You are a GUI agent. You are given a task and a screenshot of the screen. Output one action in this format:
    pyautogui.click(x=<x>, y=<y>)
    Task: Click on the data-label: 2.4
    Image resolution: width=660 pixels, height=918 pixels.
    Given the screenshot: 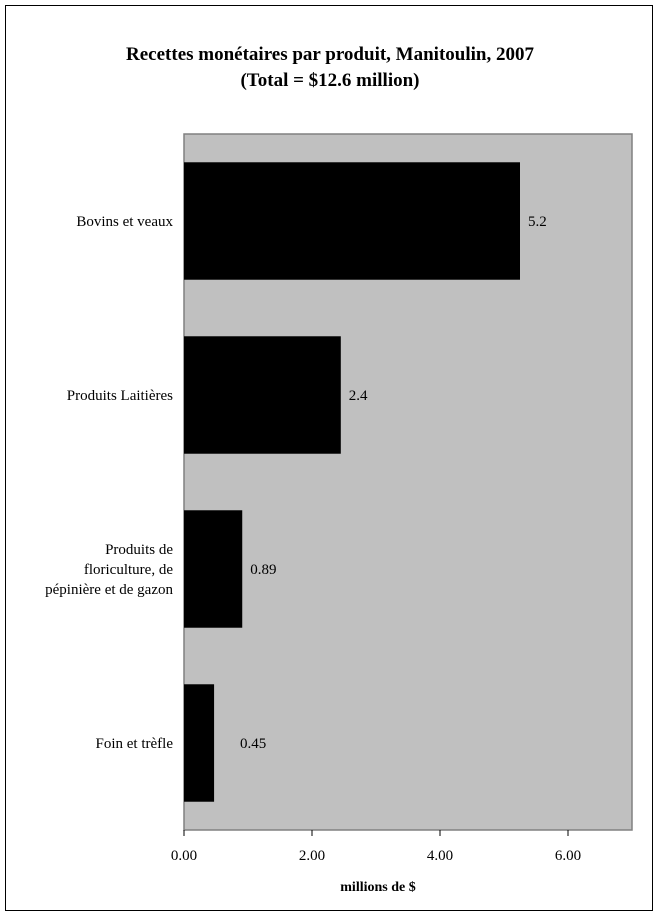 What is the action you would take?
    pyautogui.click(x=358, y=396)
    